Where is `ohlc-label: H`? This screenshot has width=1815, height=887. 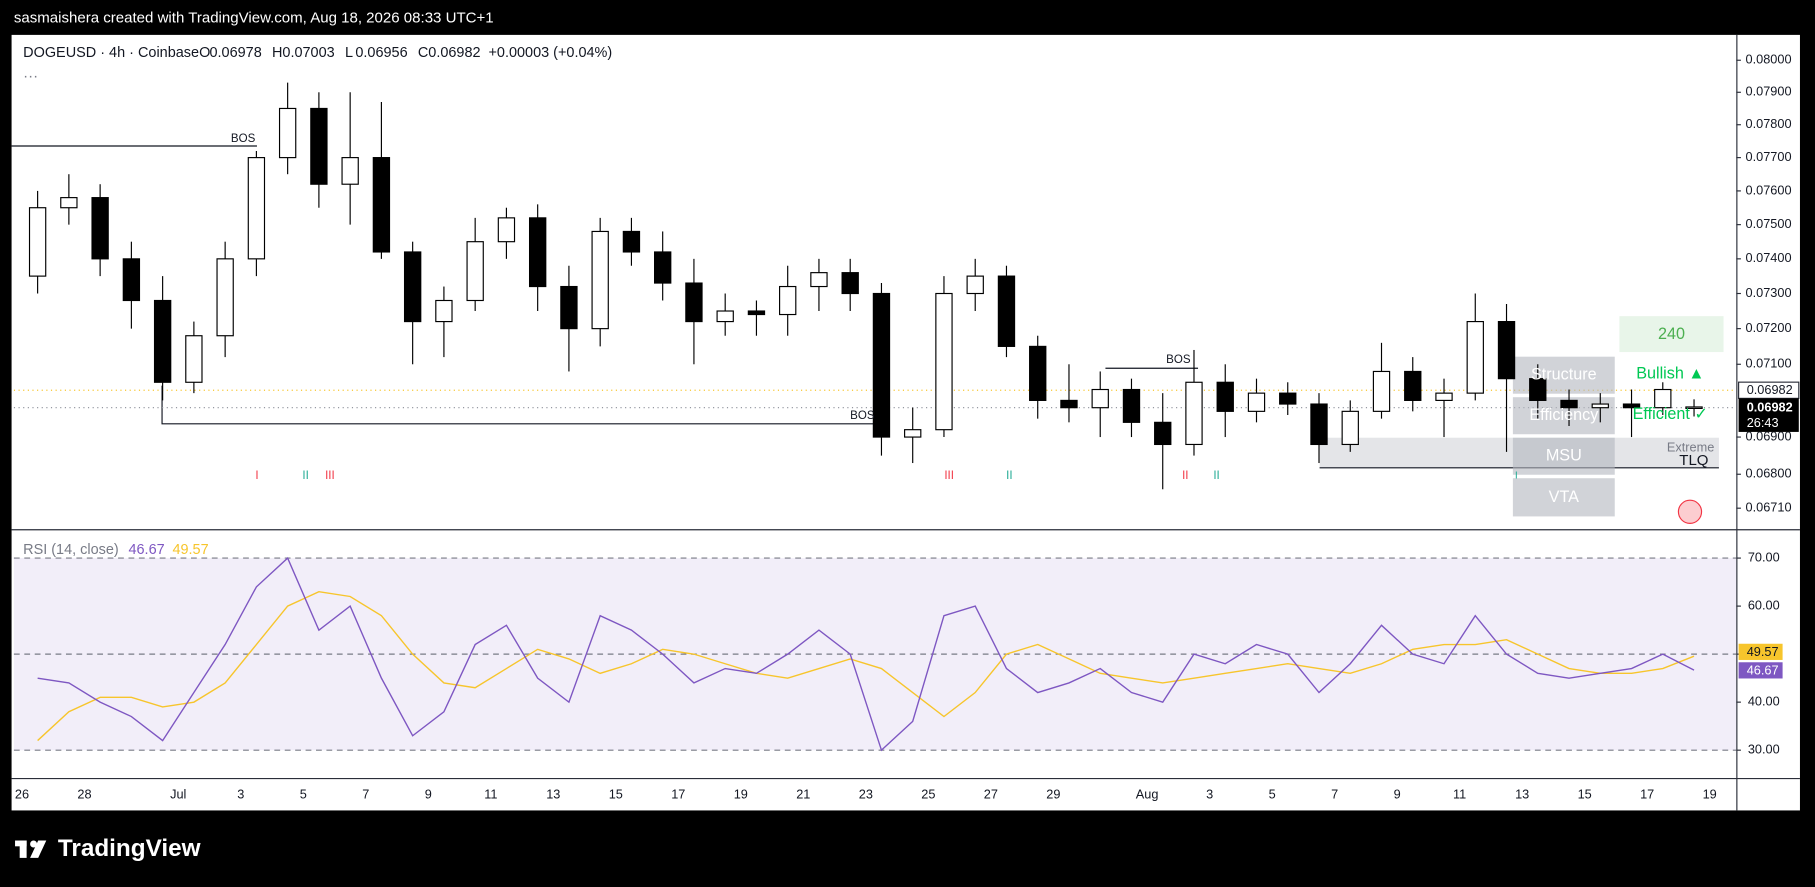
ohlc-label: H is located at coordinates (277, 53).